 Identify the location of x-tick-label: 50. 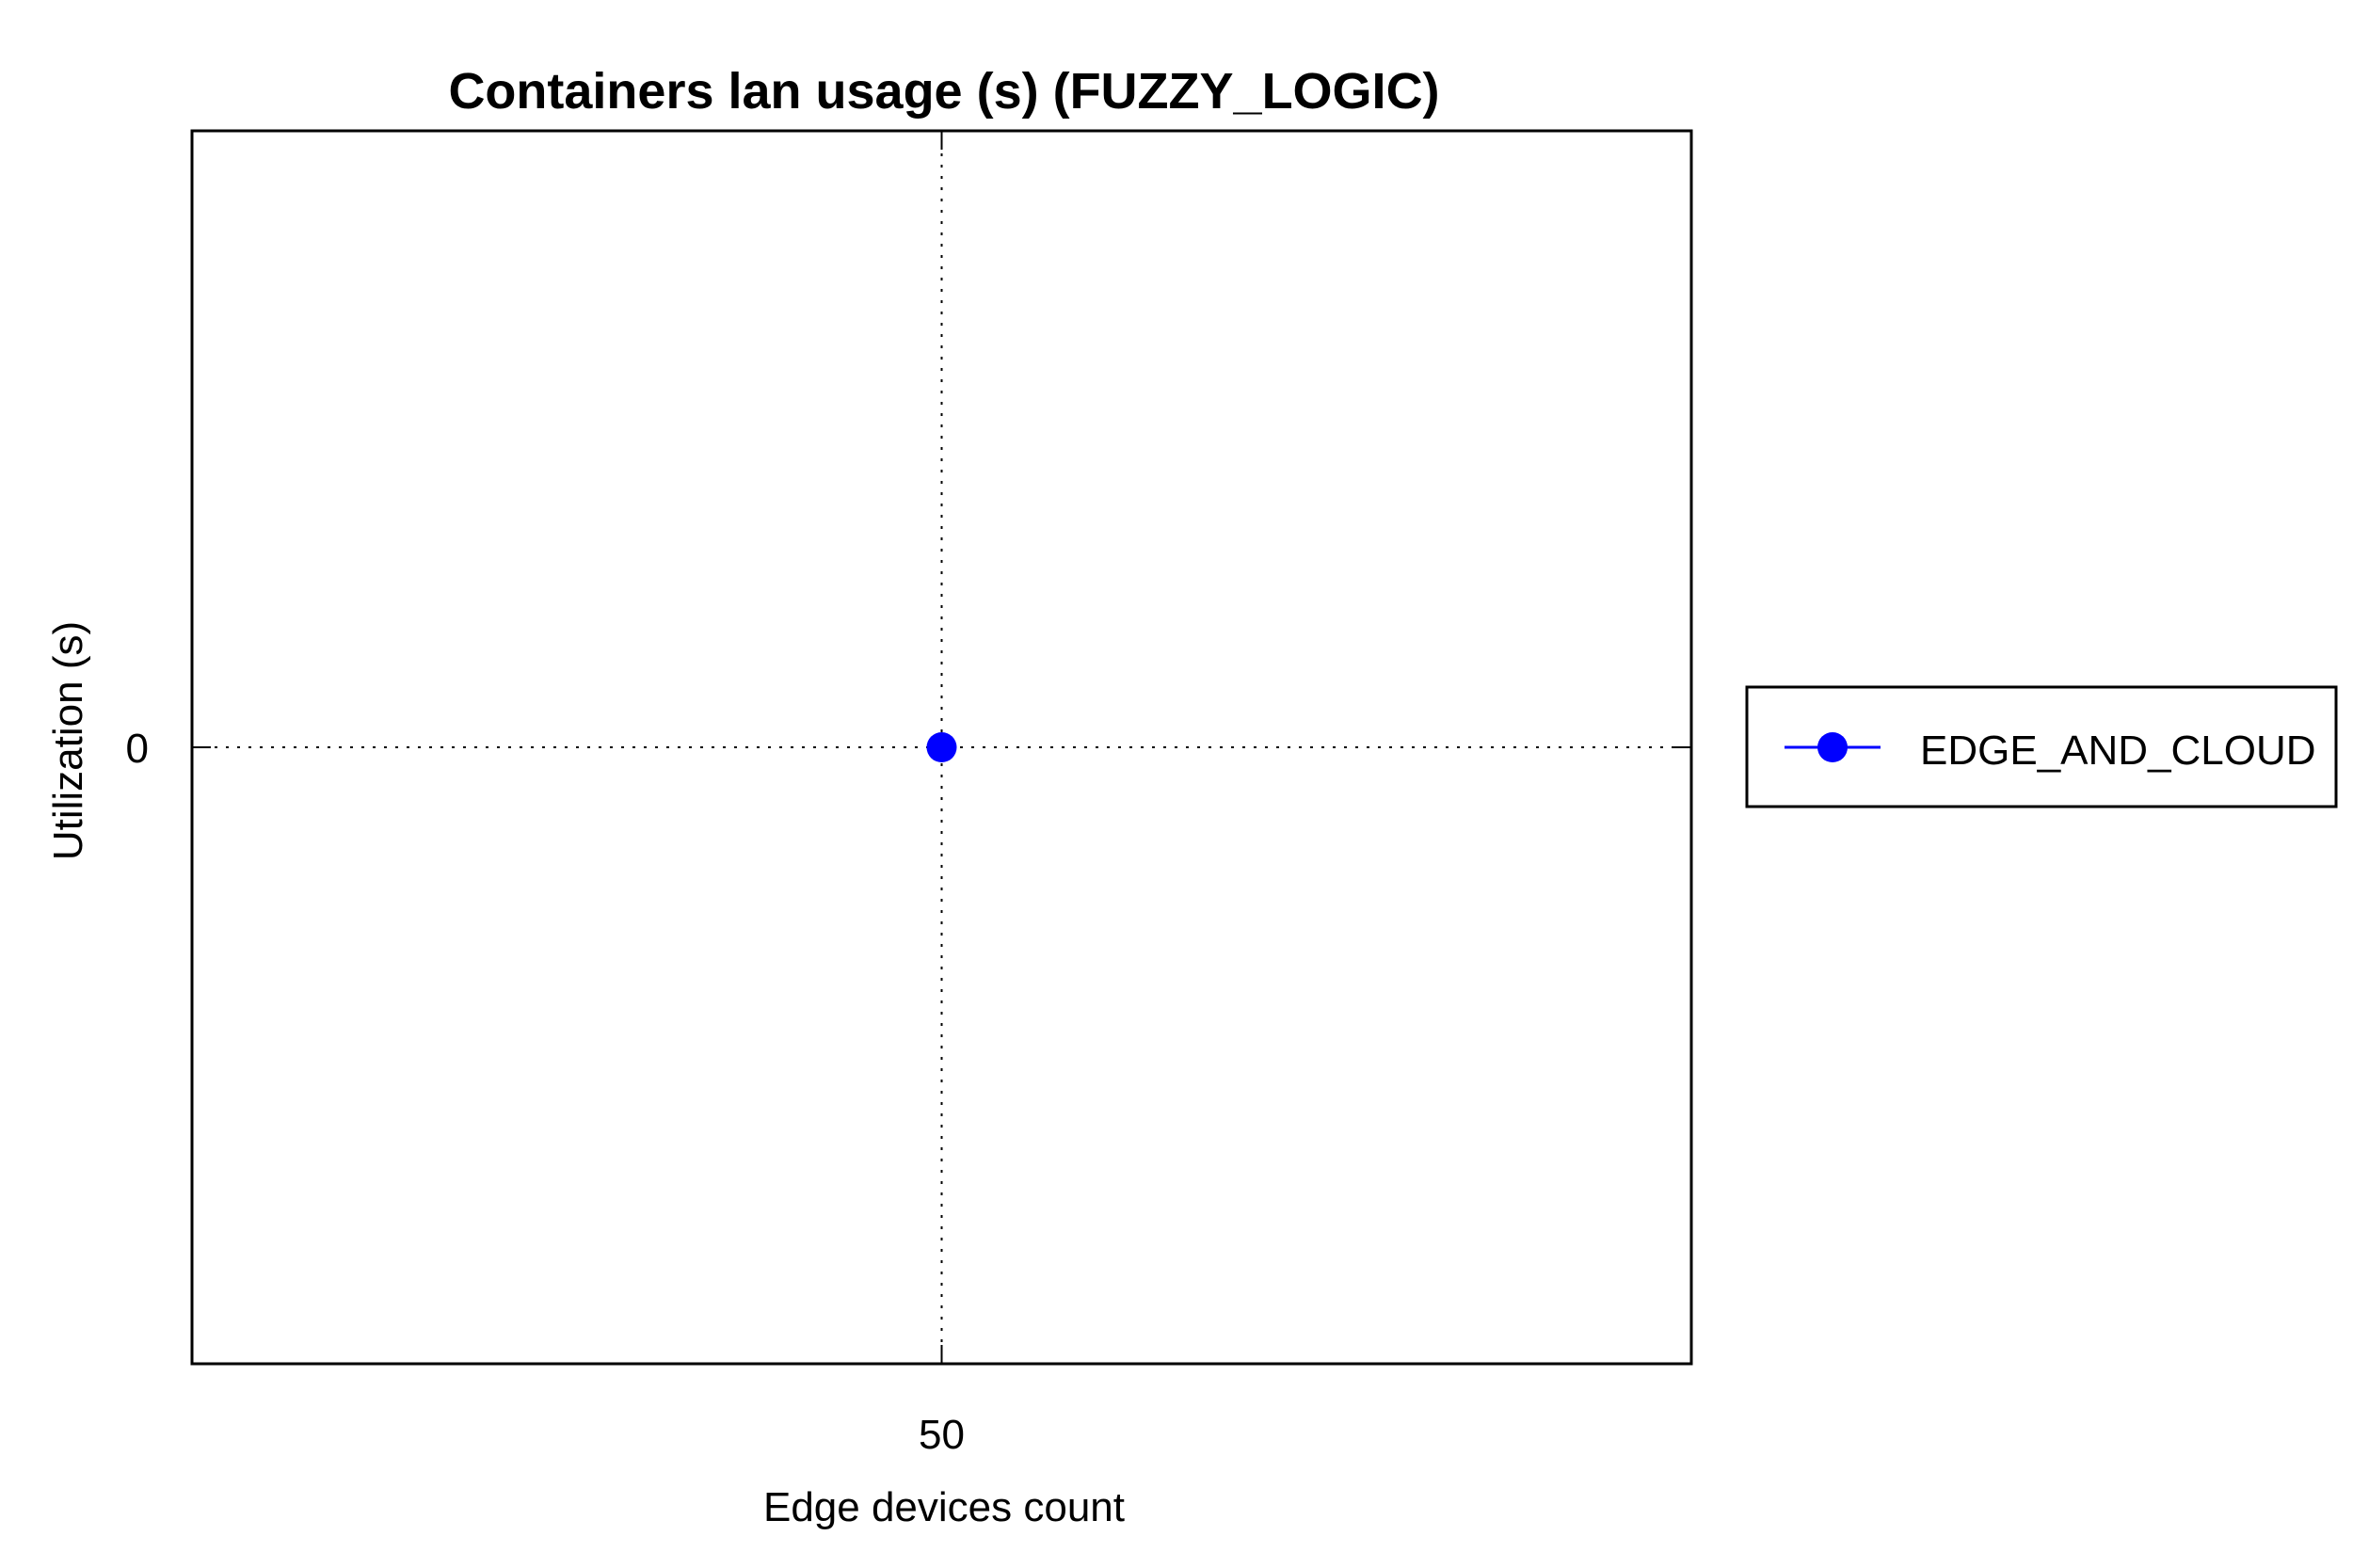
(942, 1435).